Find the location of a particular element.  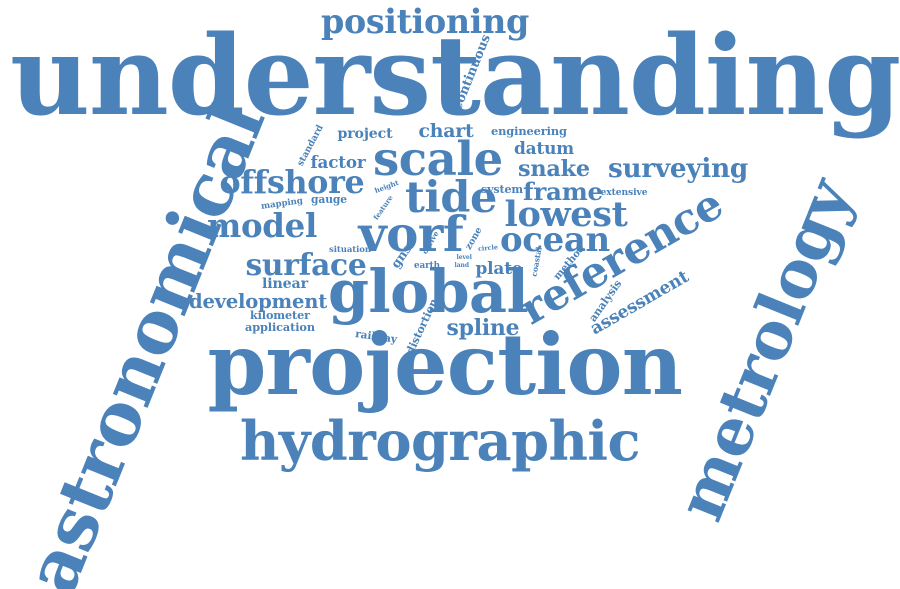

word: ocean is located at coordinates (555, 240).